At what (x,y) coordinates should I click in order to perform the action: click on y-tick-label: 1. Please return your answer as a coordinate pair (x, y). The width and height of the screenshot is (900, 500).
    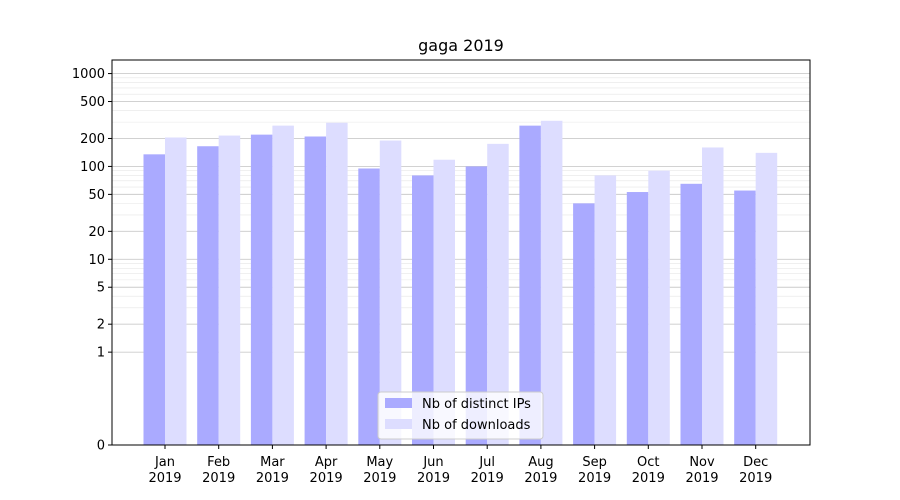
    Looking at the image, I should click on (101, 353).